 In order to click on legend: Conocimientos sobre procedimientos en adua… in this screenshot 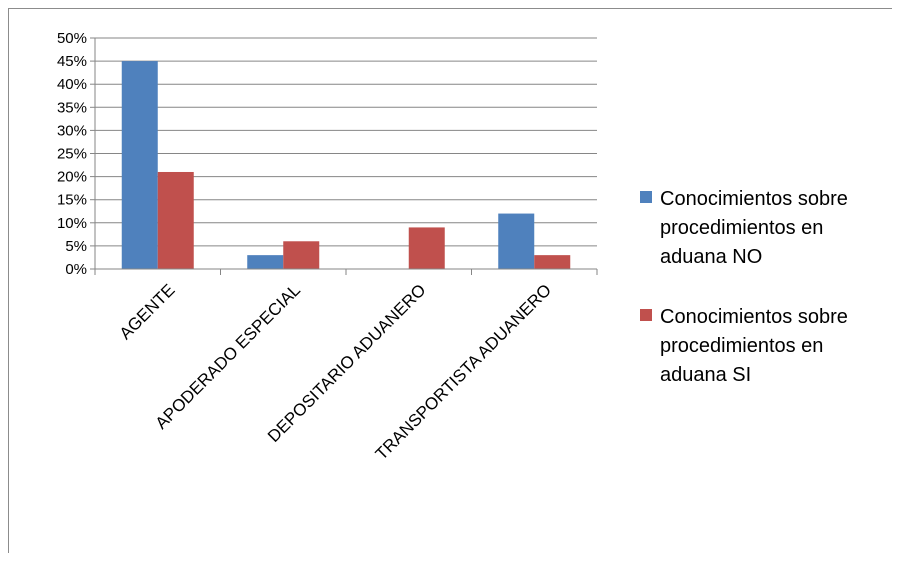, I will do `click(744, 287)`.